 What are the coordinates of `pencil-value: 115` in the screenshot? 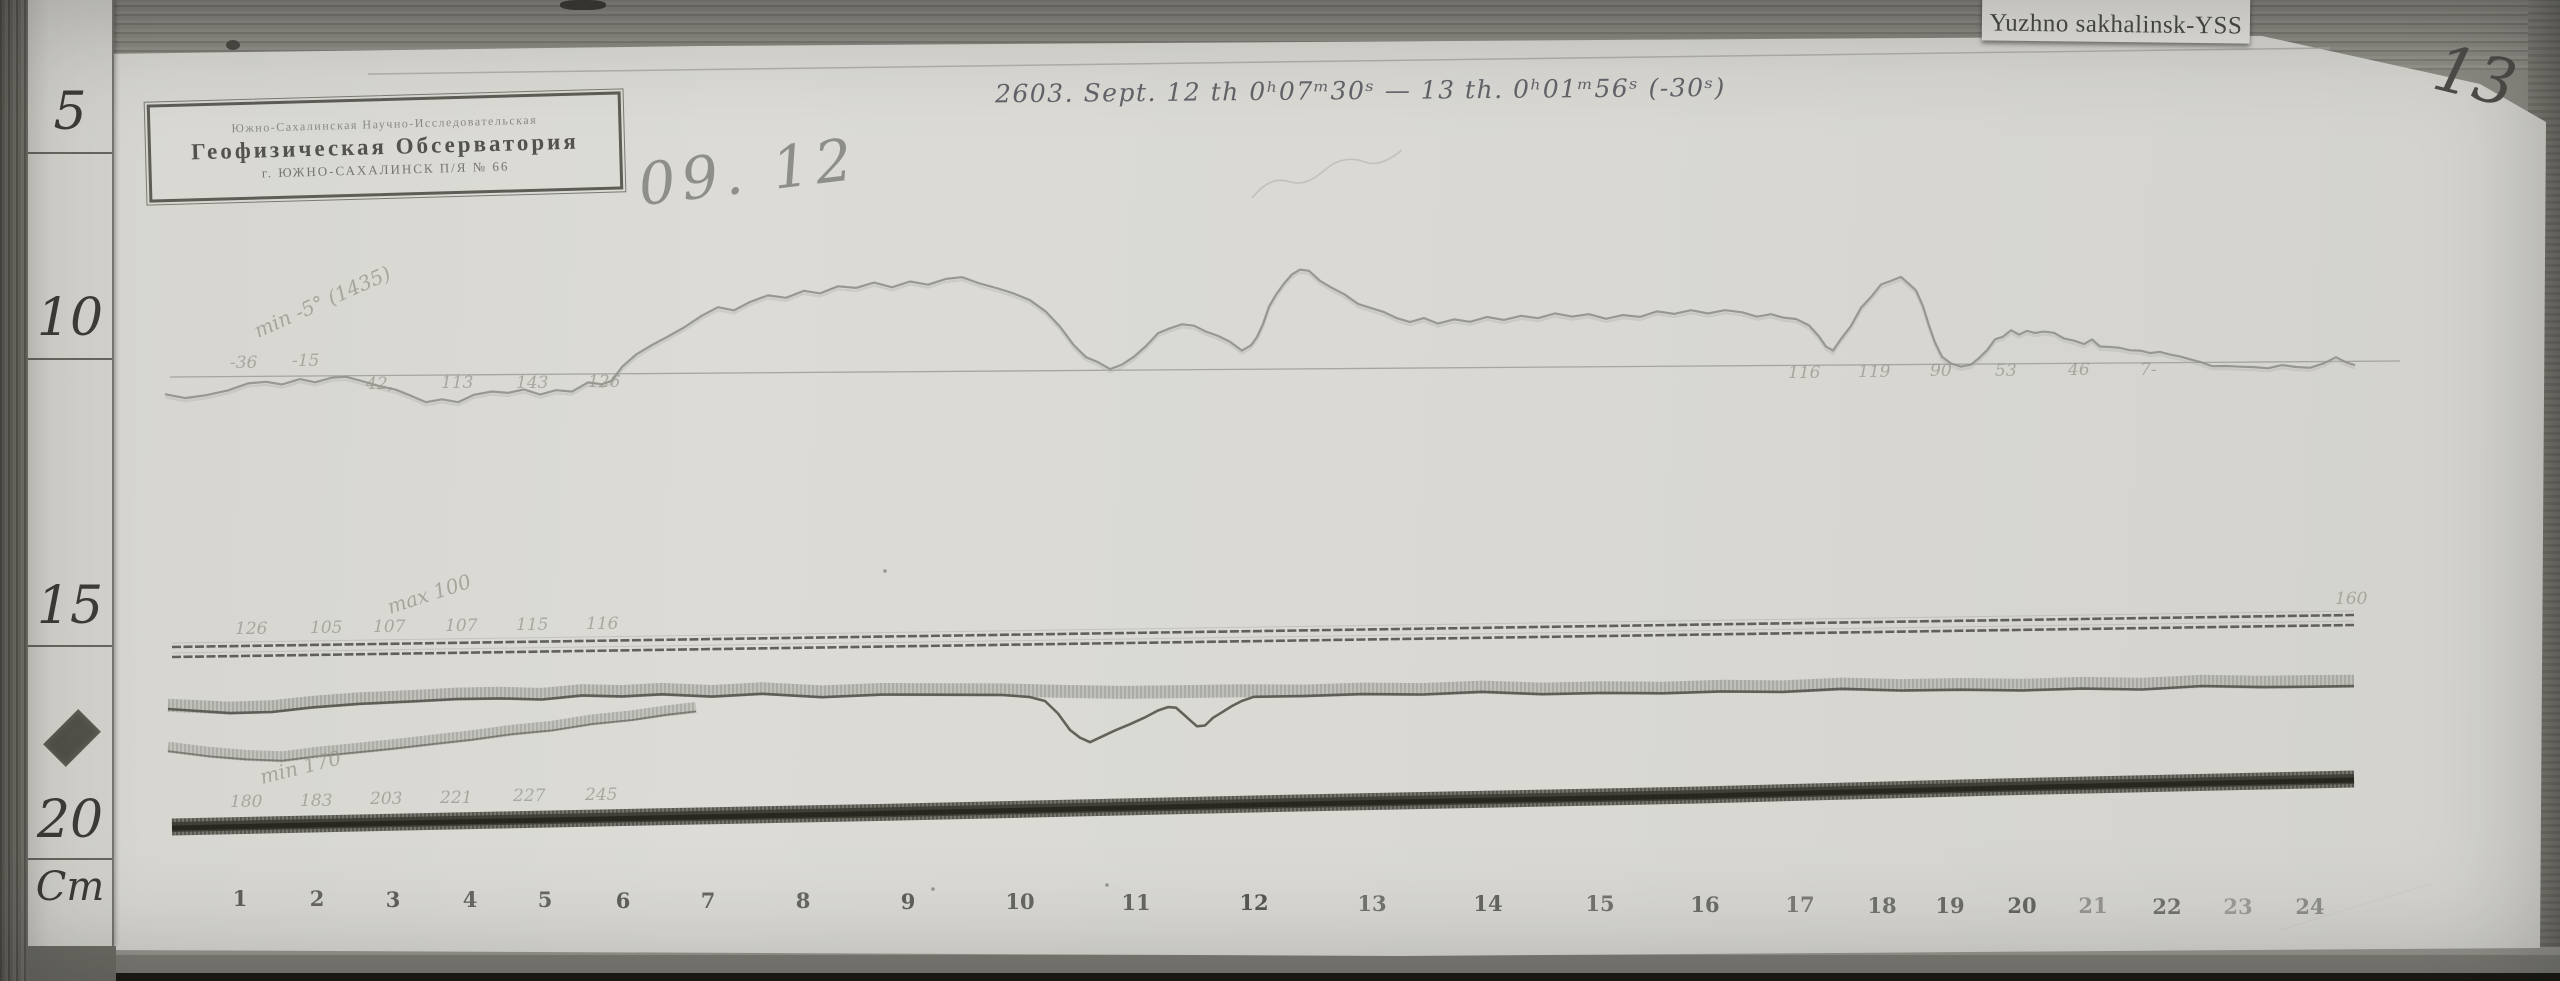 It's located at (532, 625).